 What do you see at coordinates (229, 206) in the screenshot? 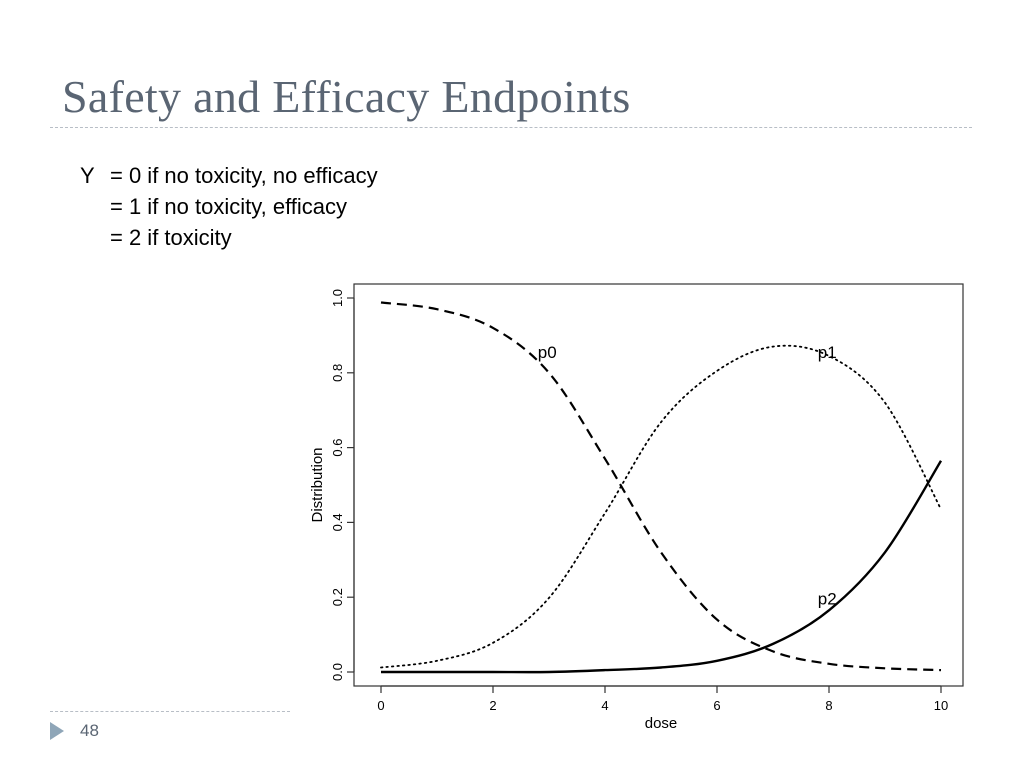
I see `definition-line-1: = 1 if no toxicity, efficacy` at bounding box center [229, 206].